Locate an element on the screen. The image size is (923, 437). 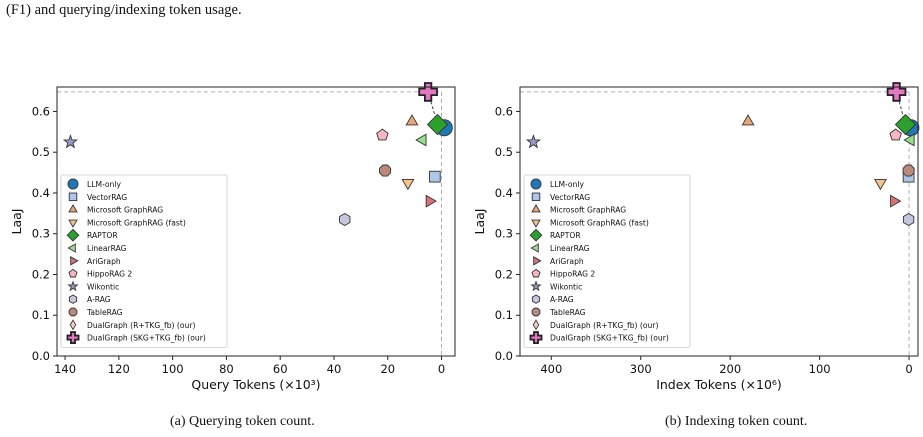
x-tick-label: 200 is located at coordinates (730, 369).